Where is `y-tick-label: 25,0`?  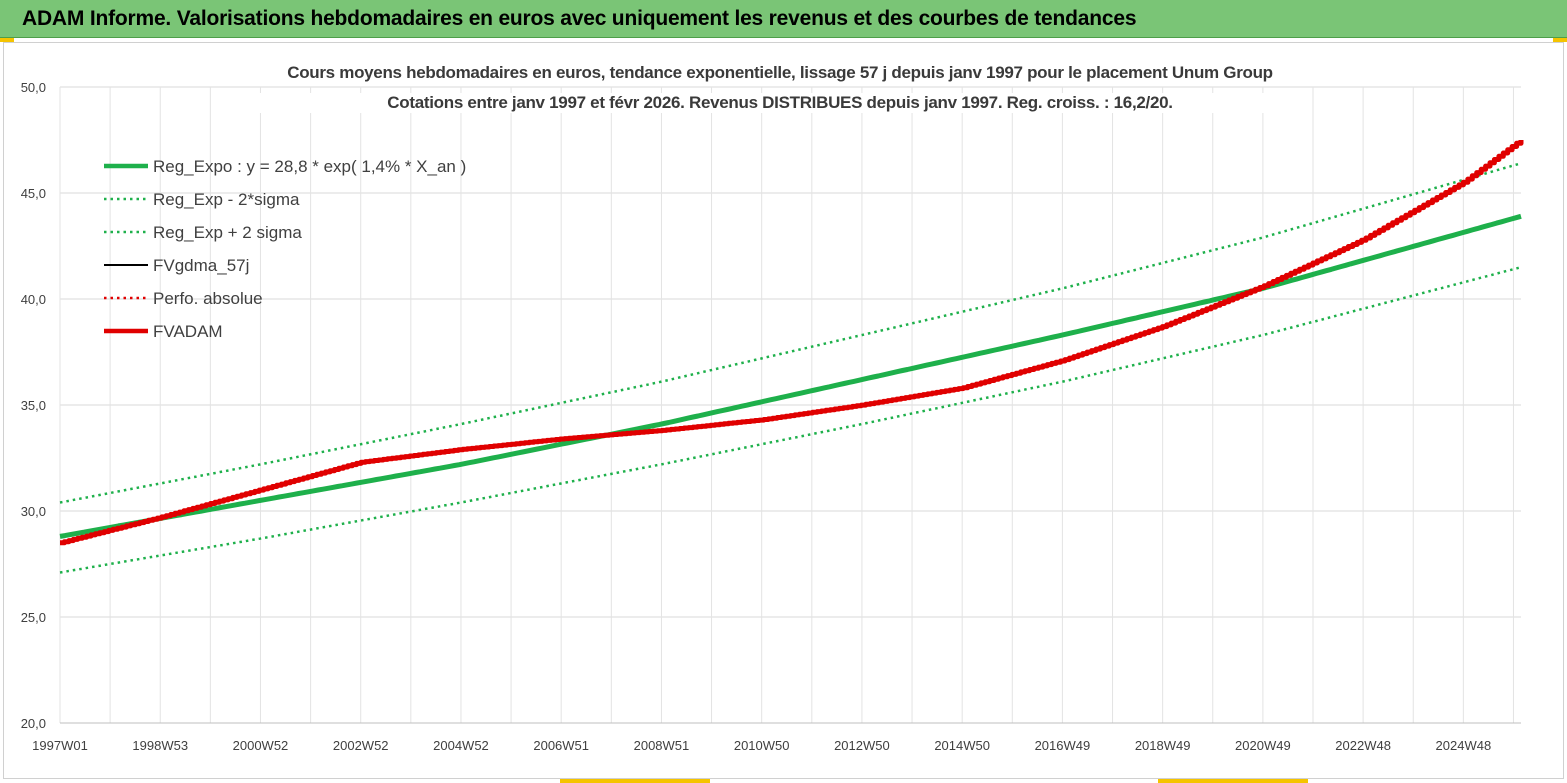 y-tick-label: 25,0 is located at coordinates (33, 617).